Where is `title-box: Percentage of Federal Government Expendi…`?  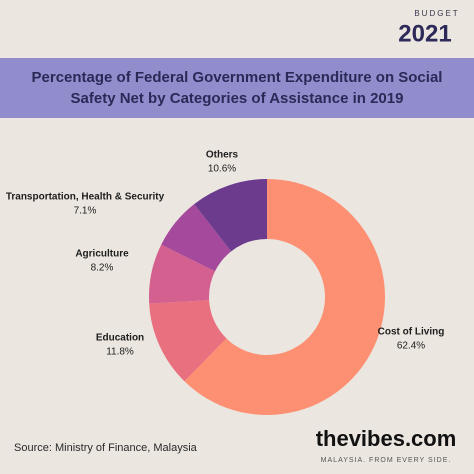
title-box: Percentage of Federal Government Expendi… is located at coordinates (237, 88).